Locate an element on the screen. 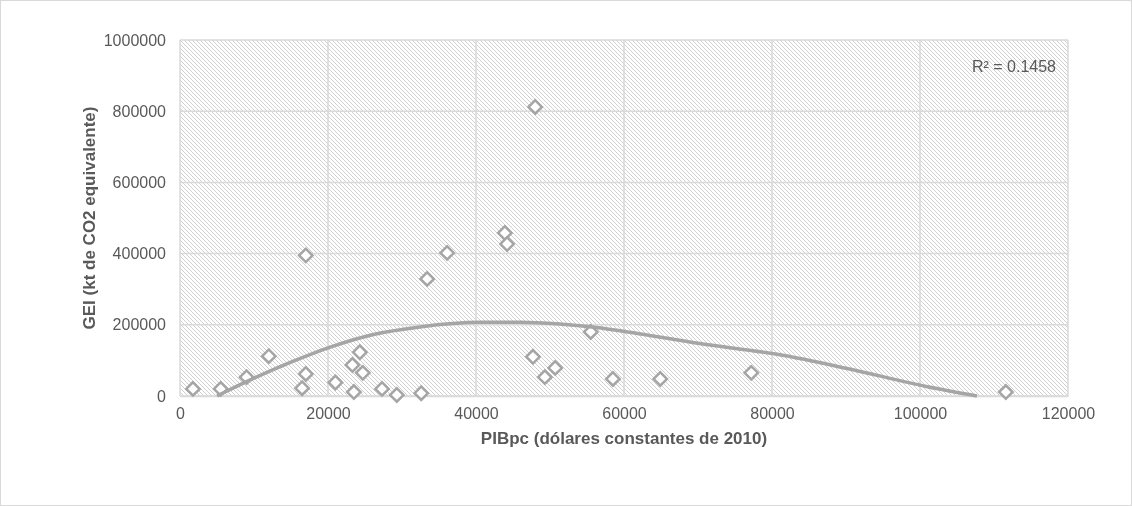 The width and height of the screenshot is (1132, 506). y-tick-label: 1000000 is located at coordinates (135, 40).